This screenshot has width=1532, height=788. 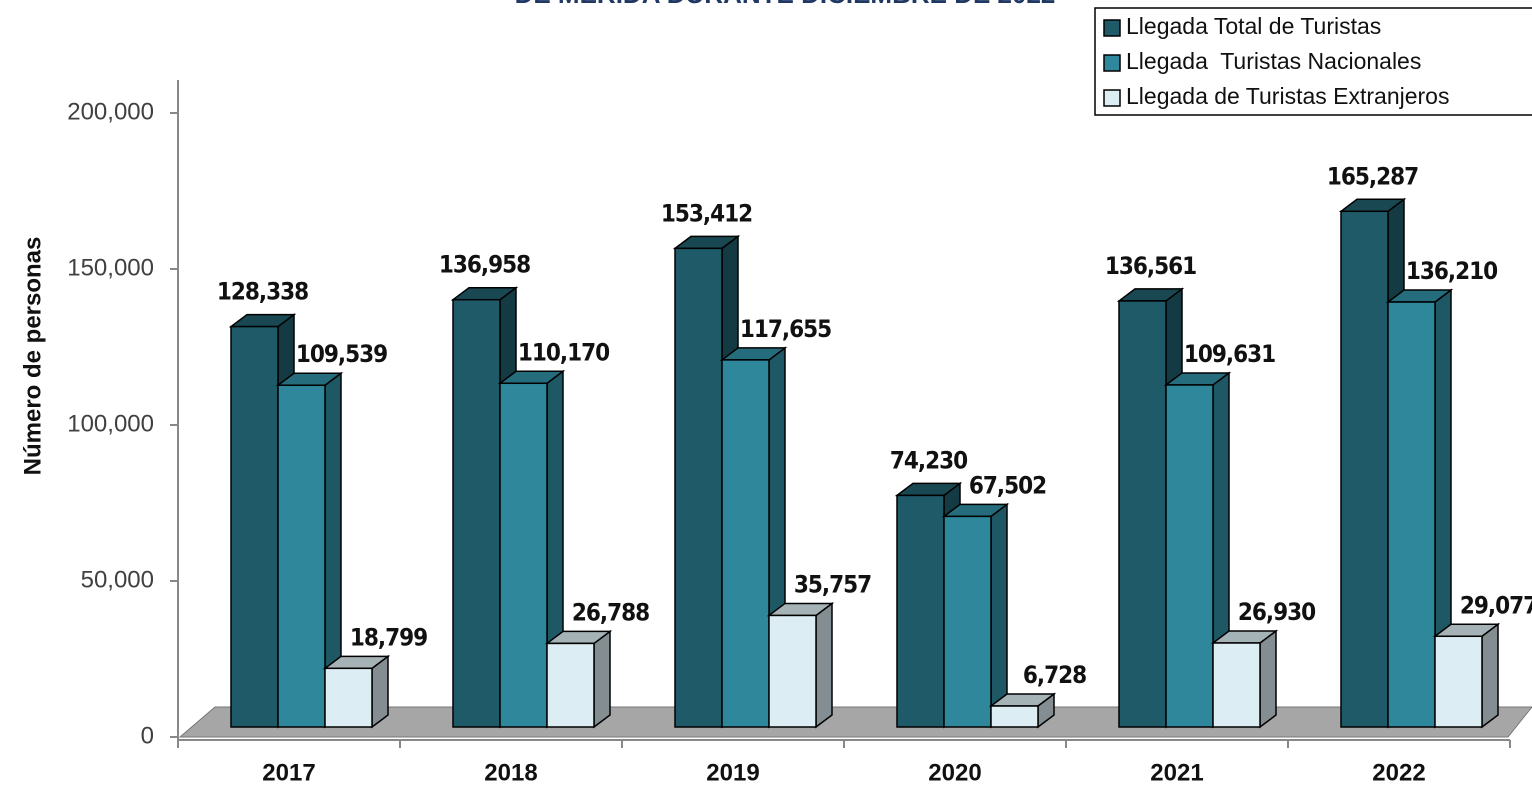 I want to click on data-label: 110,170, so click(x=563, y=352).